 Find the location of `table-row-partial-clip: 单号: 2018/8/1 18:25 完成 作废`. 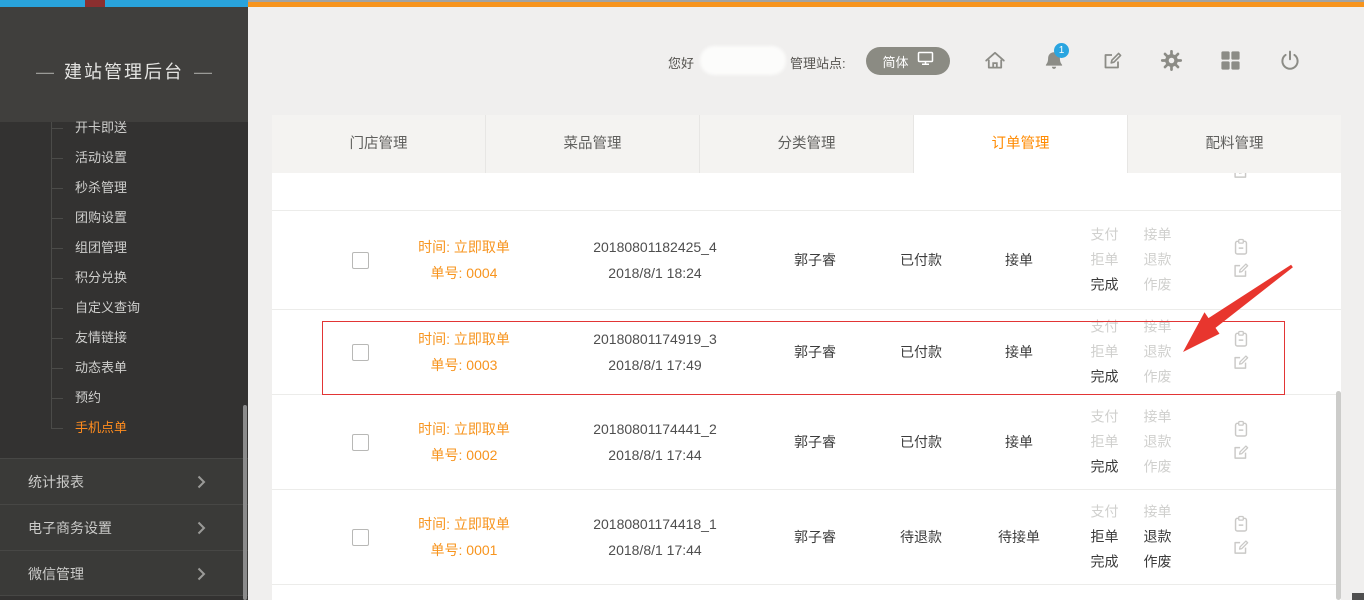

table-row-partial-clip: 单号: 2018/8/1 18:25 完成 作废 is located at coordinates (806, 192).